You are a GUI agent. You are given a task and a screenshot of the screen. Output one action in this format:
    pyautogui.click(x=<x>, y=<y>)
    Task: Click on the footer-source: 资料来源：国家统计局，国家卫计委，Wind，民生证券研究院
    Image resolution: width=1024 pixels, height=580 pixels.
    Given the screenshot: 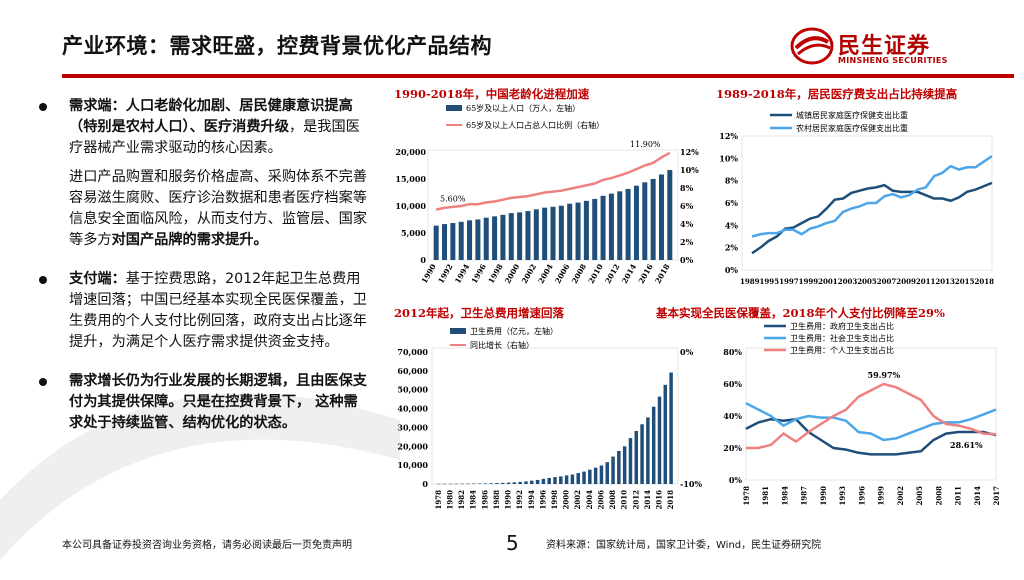 What is the action you would take?
    pyautogui.click(x=684, y=545)
    